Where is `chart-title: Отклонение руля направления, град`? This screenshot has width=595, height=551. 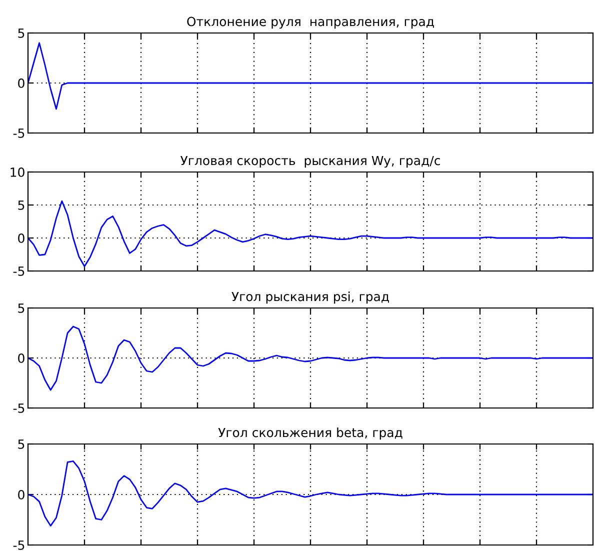 chart-title: Отклонение руля направления, град is located at coordinates (310, 22).